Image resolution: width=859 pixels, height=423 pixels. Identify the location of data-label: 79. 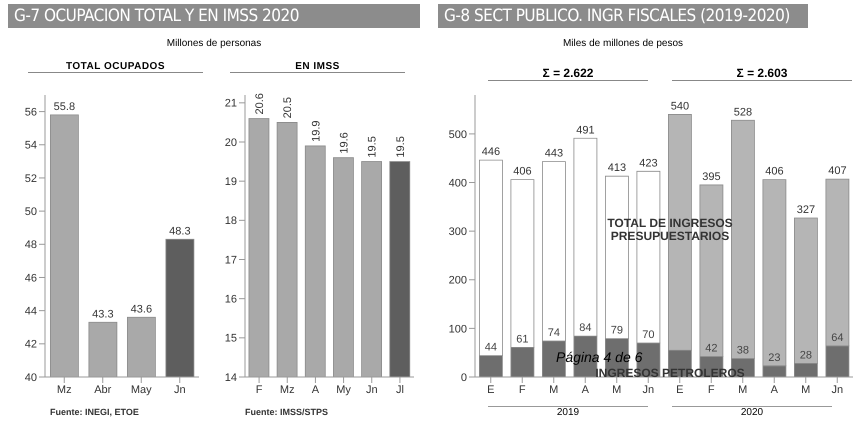
(617, 330).